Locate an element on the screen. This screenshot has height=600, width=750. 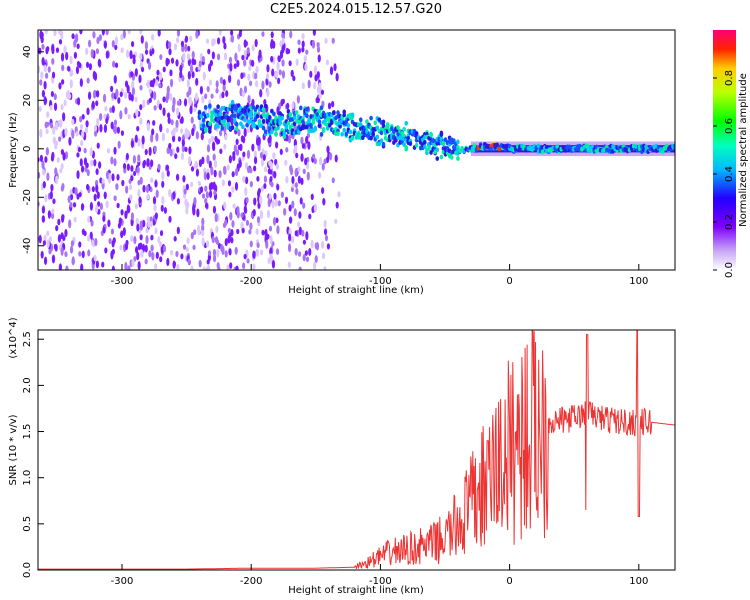
top-y-axis-label: Frequency (Hz) is located at coordinates (13, 150).